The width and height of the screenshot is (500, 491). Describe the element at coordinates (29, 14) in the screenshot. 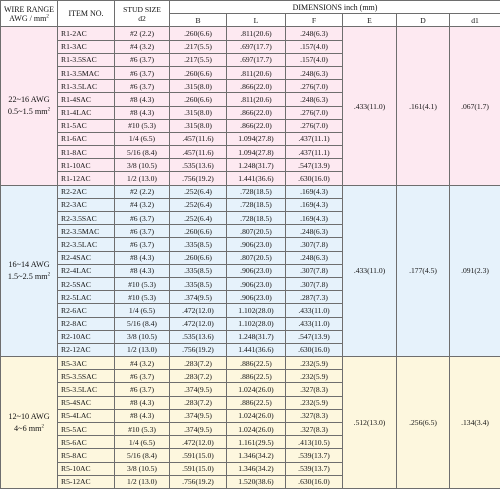

I see `header-wire-range: WIRE RANGE AWG / mm2` at that location.